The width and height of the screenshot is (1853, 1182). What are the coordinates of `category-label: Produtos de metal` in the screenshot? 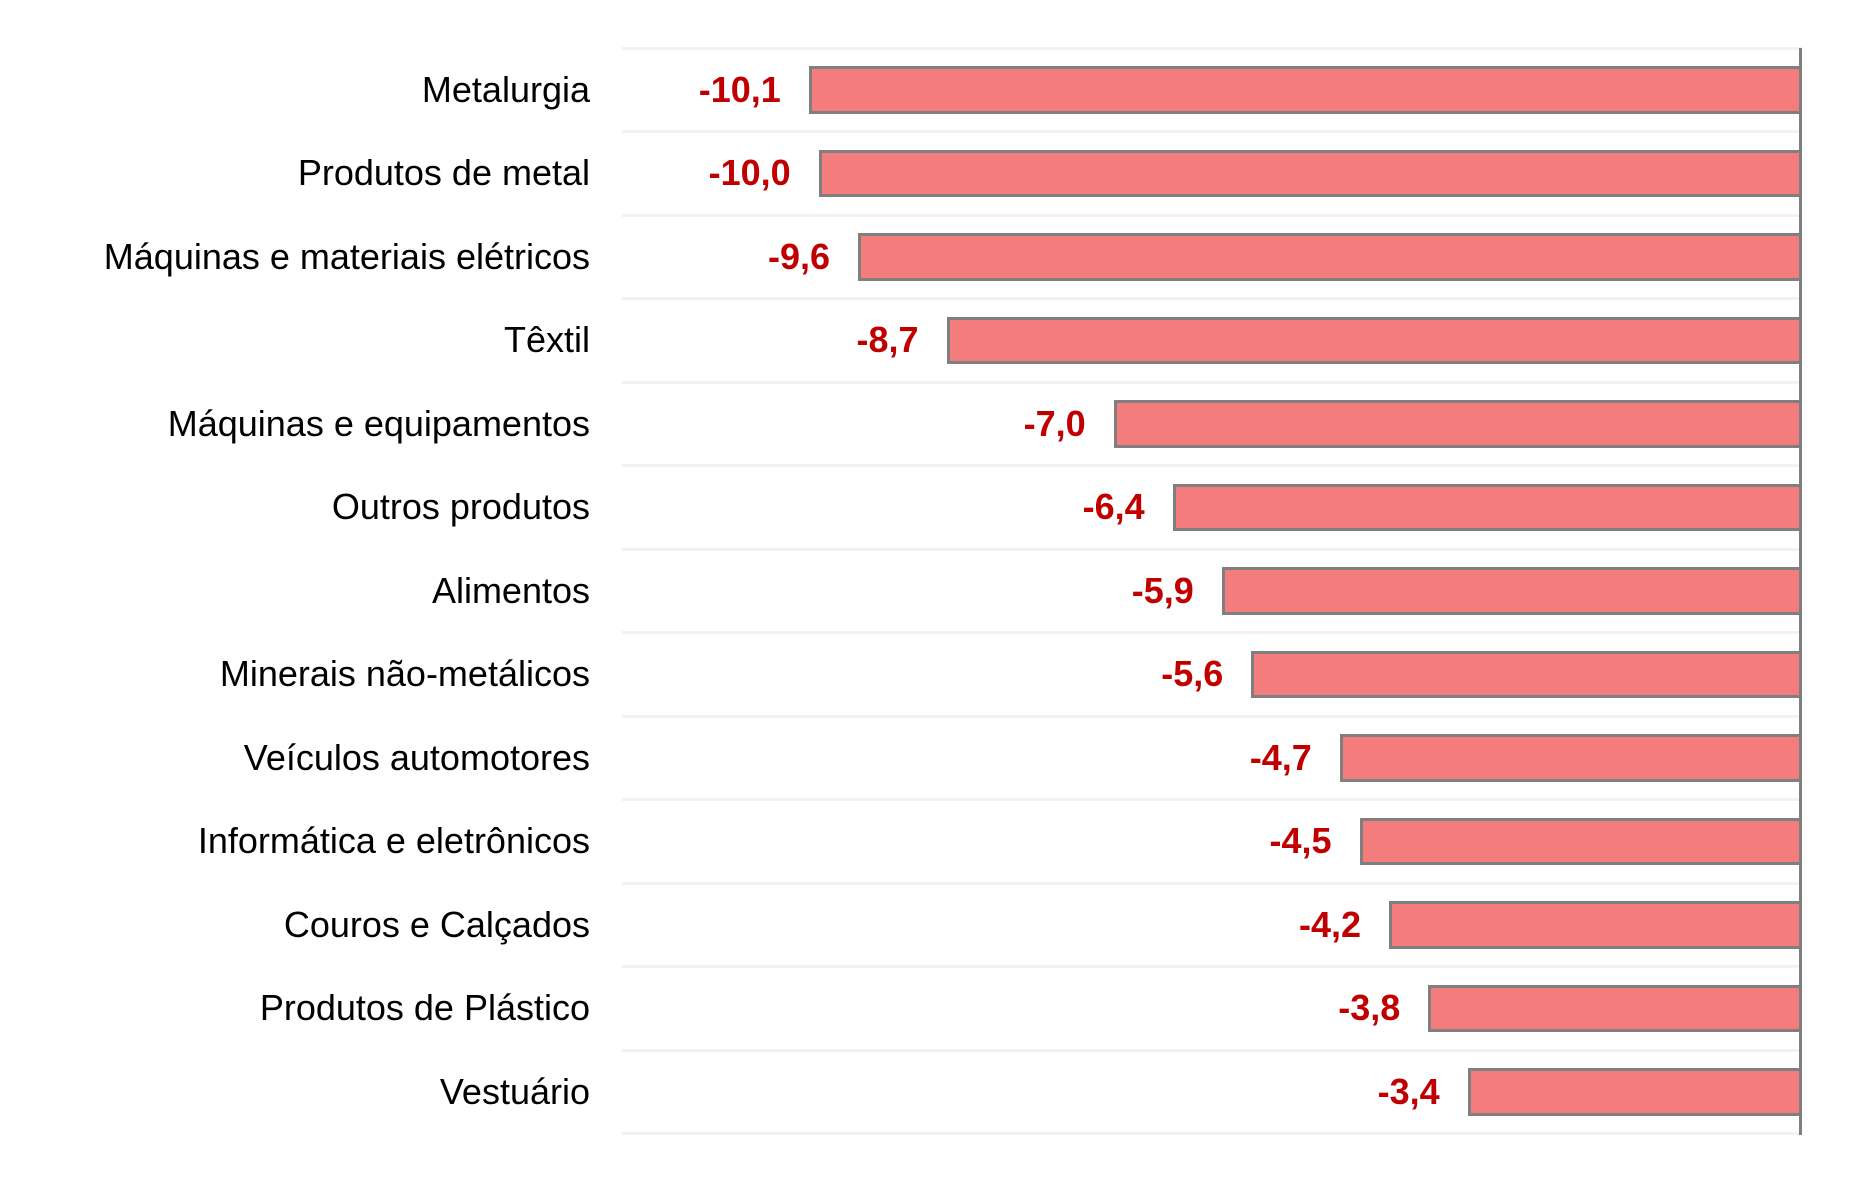 It's located at (443, 173).